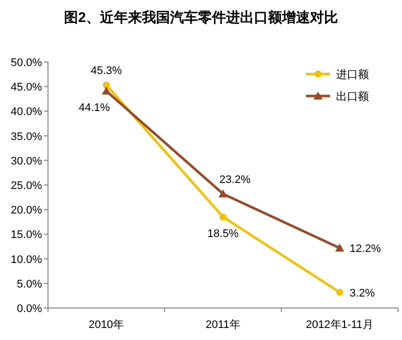 The height and width of the screenshot is (340, 402). Describe the element at coordinates (26, 63) in the screenshot. I see `y-tick-label: 50.0%` at that location.